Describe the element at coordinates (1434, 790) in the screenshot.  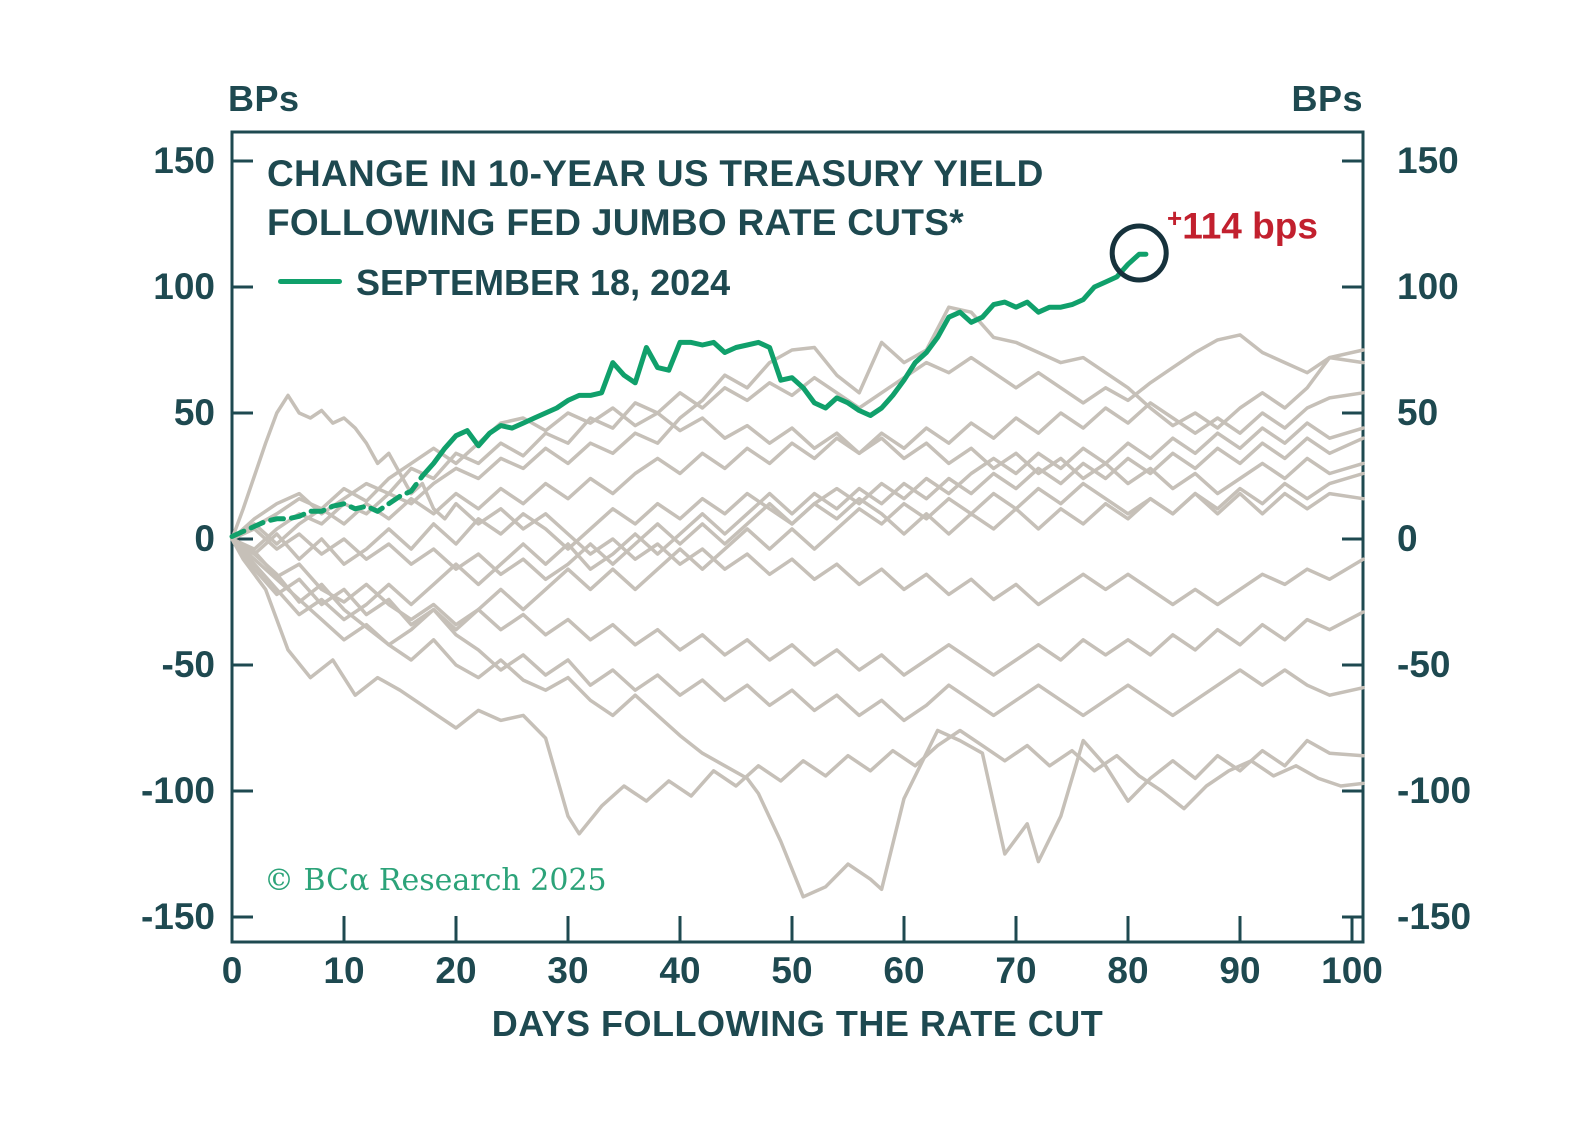
I see `y-axis-label-right: -100` at that location.